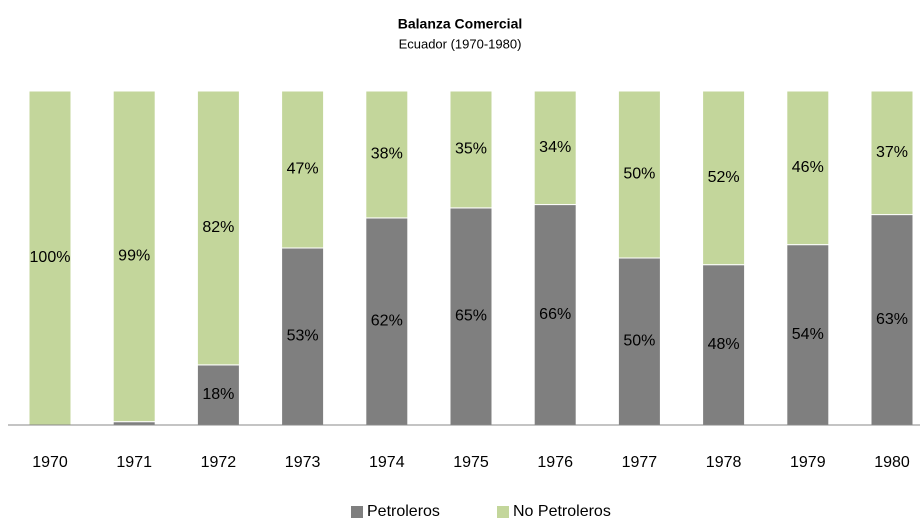 The height and width of the screenshot is (522, 920). I want to click on data-label: 100%, so click(50, 257).